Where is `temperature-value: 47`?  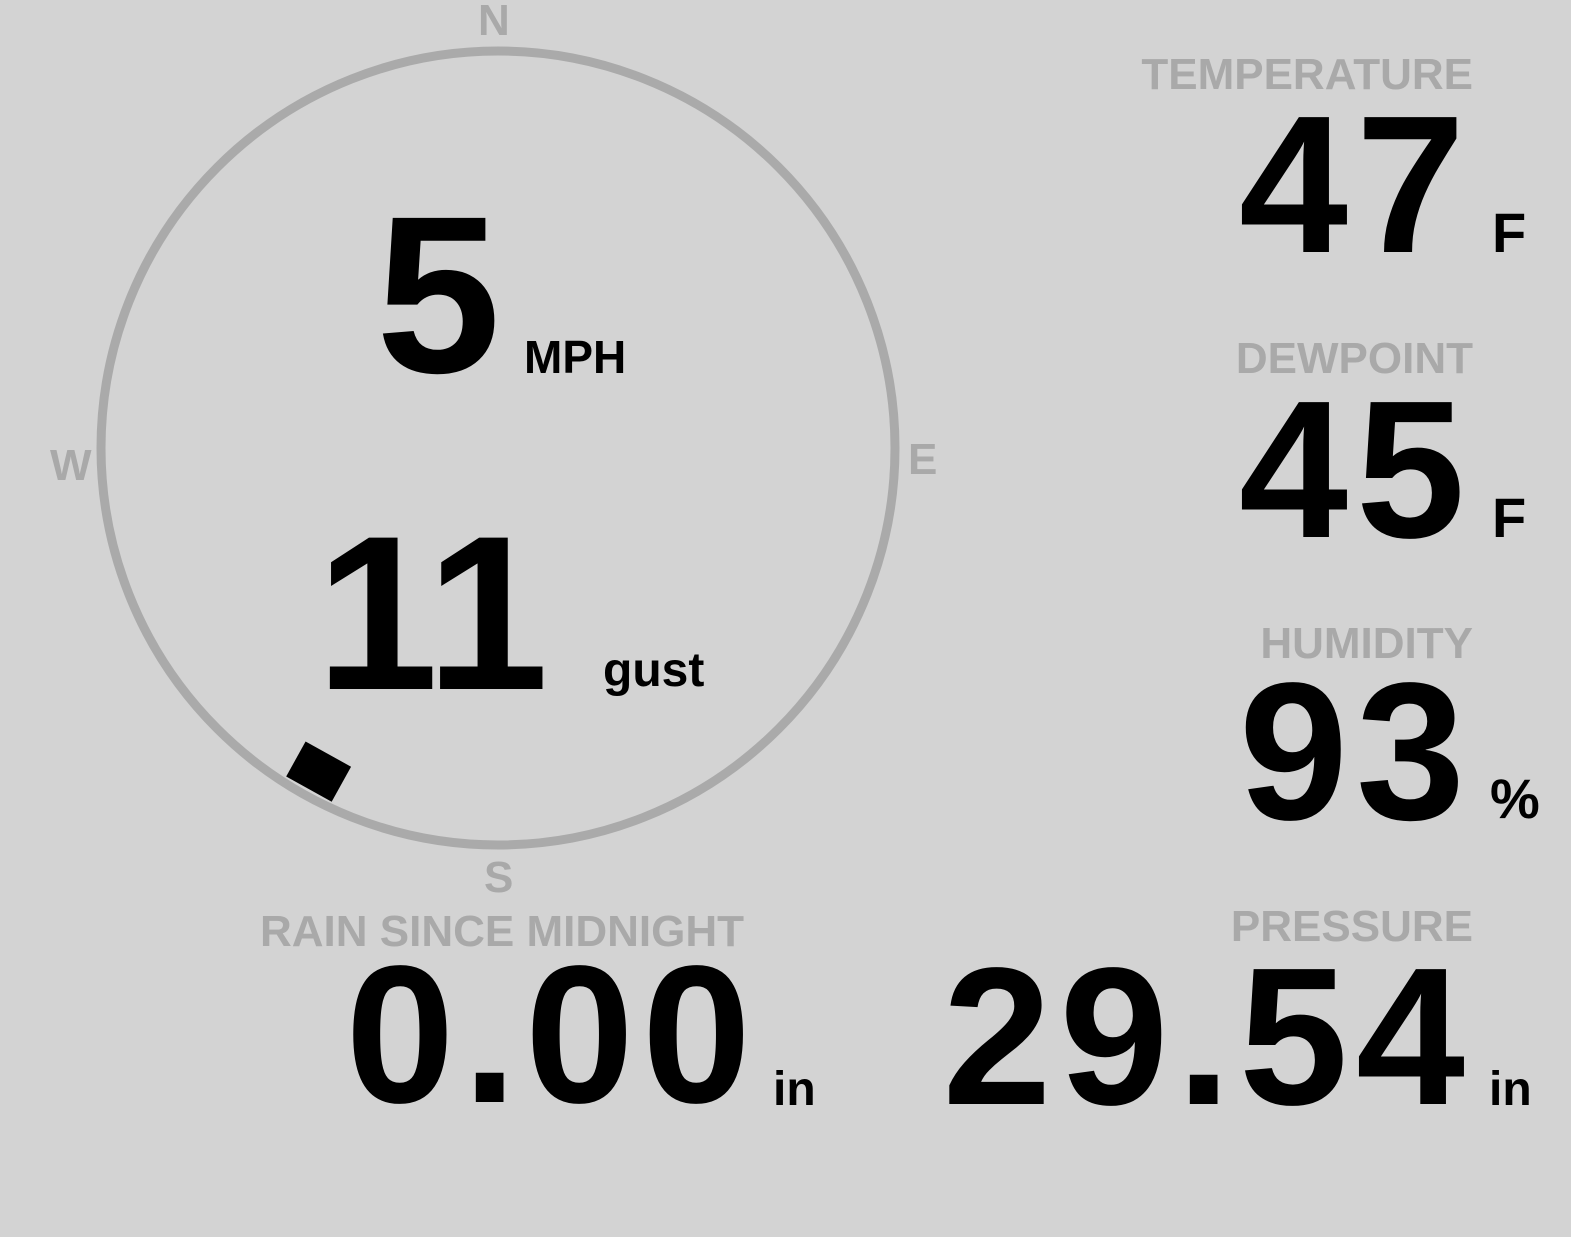
temperature-value: 47 is located at coordinates (1355, 184).